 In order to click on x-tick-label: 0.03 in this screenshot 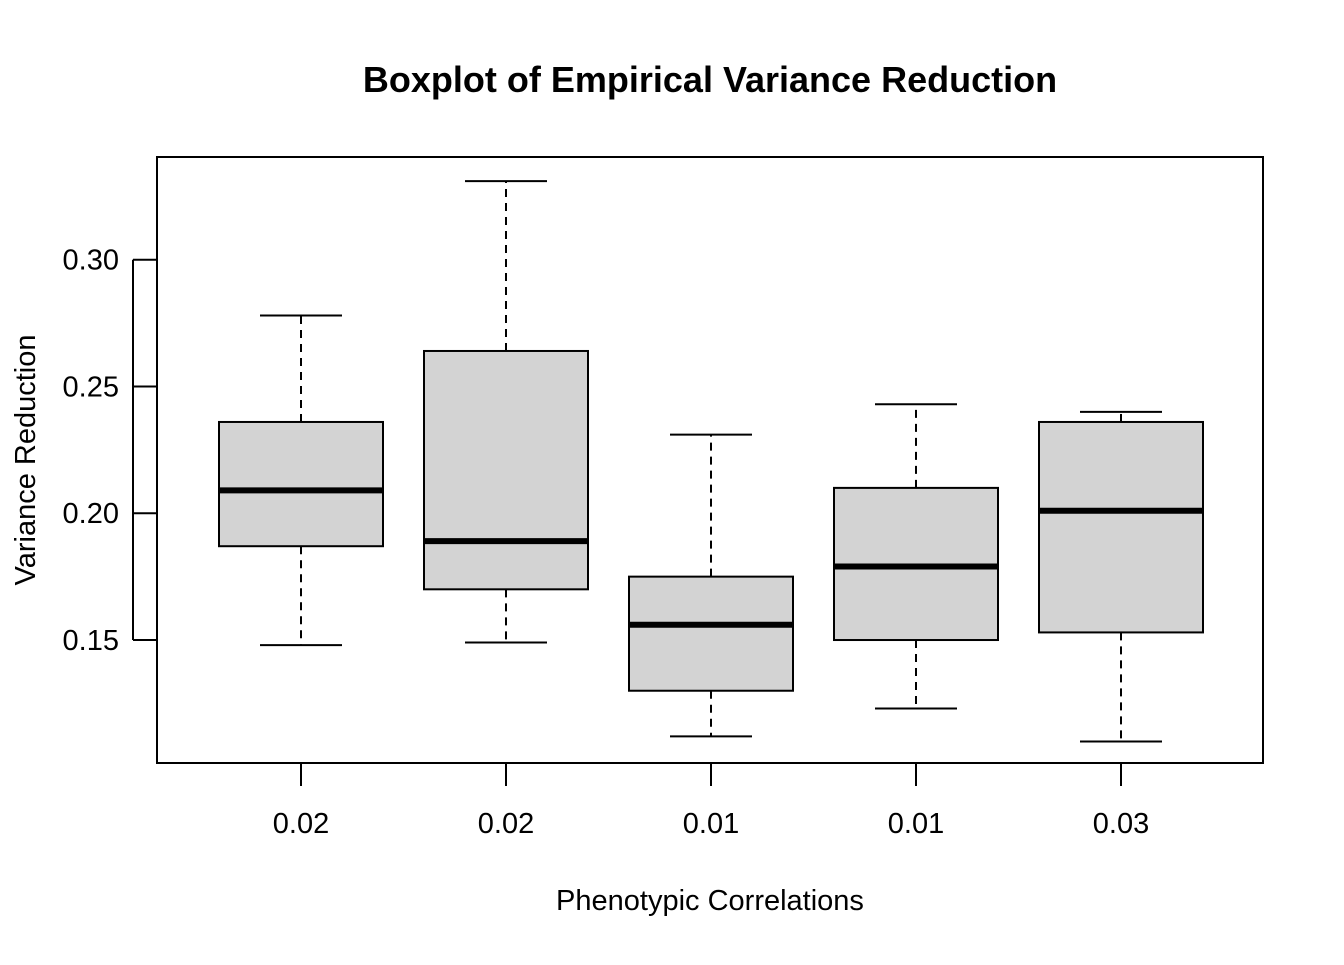, I will do `click(1121, 824)`.